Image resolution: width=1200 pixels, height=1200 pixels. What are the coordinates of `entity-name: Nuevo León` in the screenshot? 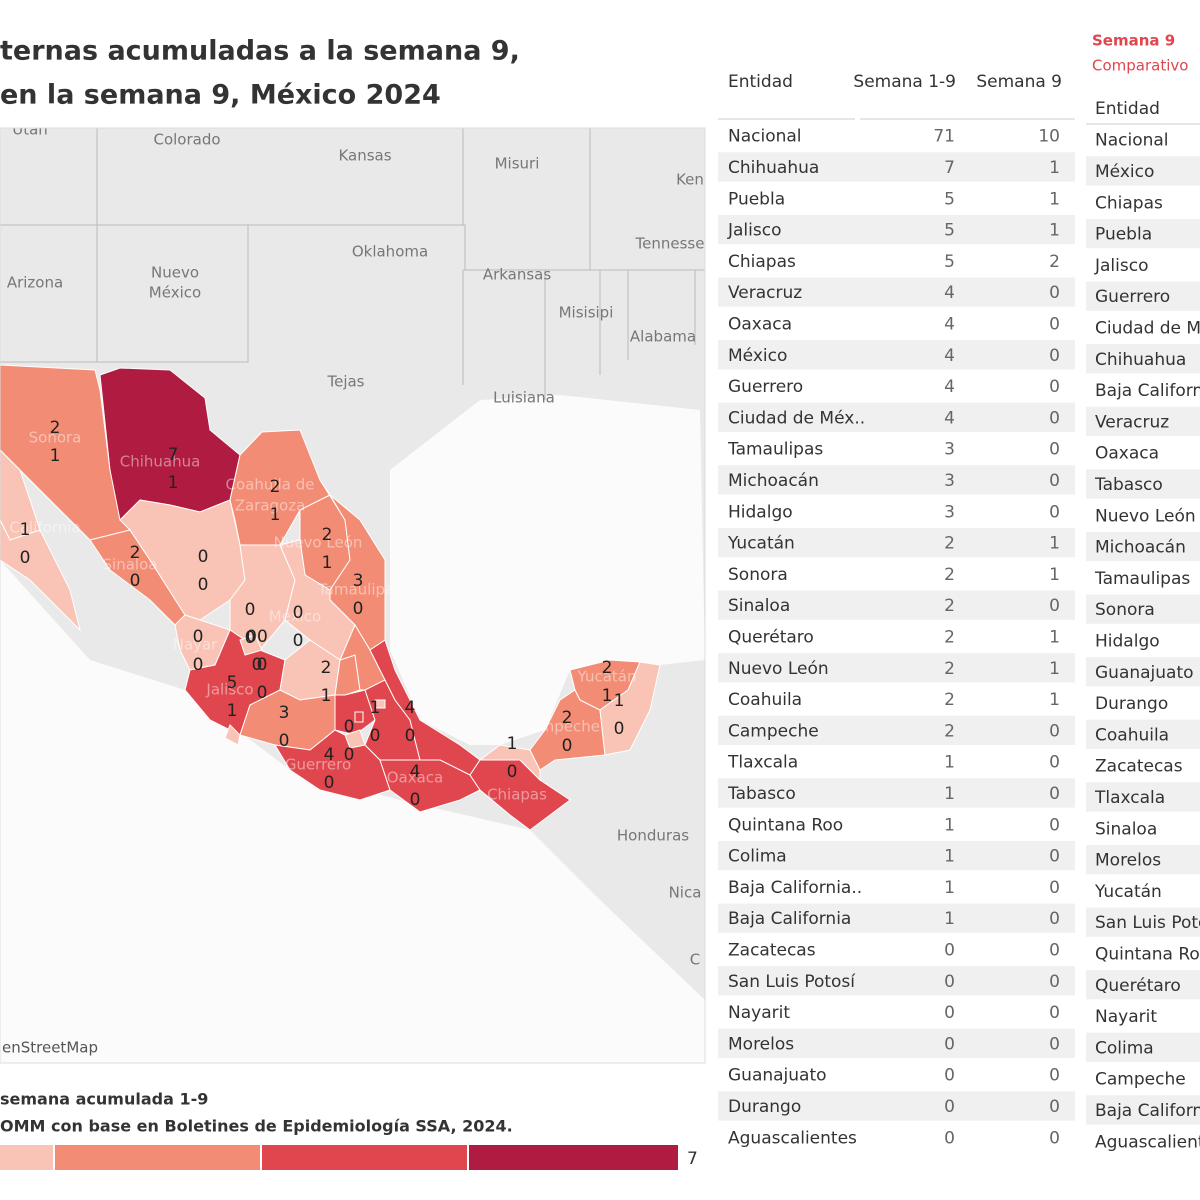 It's located at (1145, 516).